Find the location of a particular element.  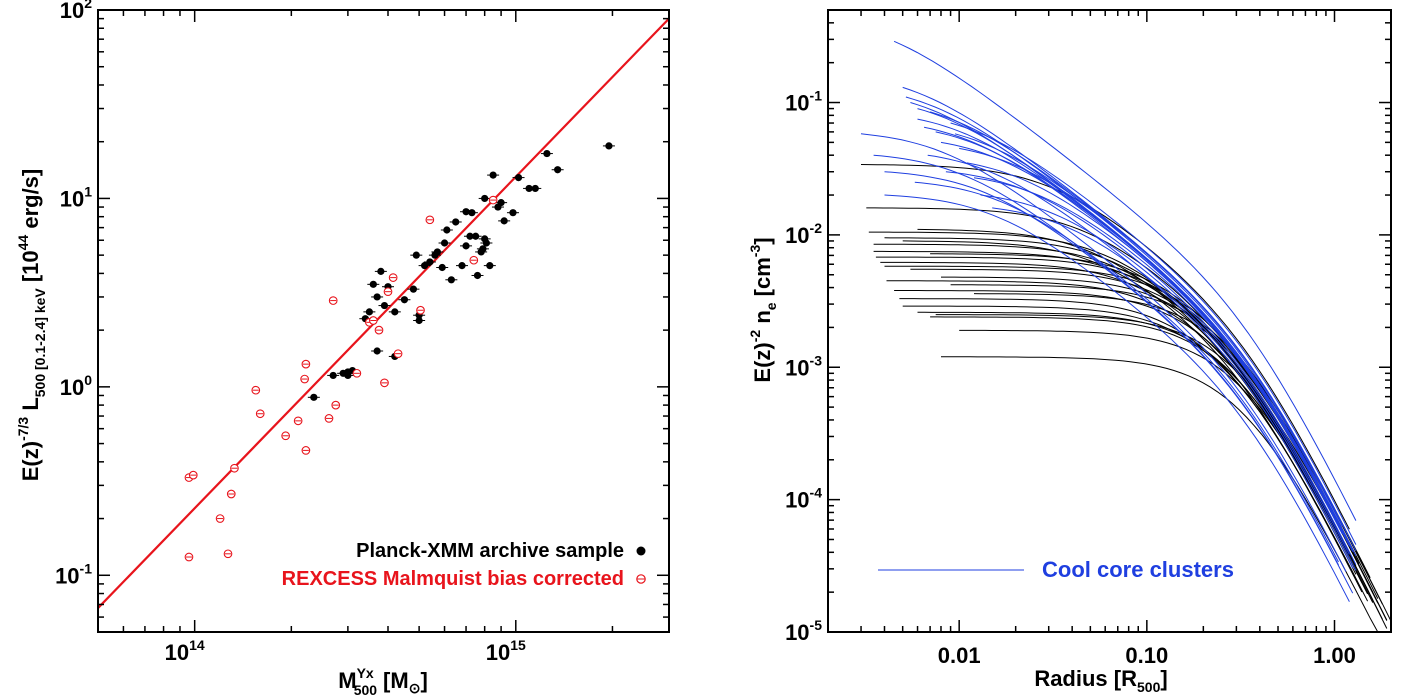

left-y-tick-label: 10¹ is located at coordinates (76, 197).